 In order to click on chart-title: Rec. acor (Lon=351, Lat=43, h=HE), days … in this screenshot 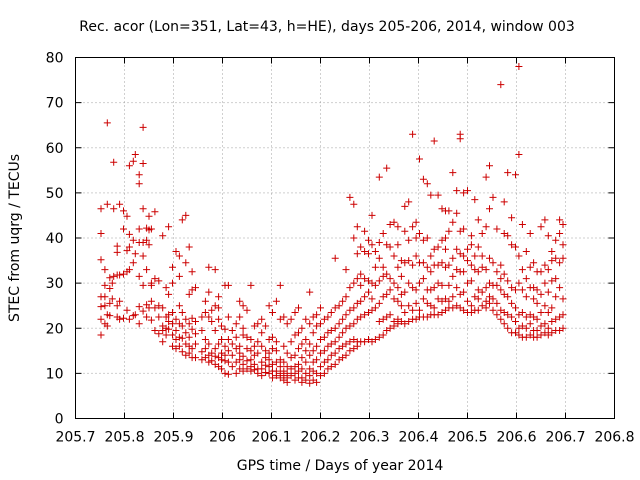, I will do `click(327, 27)`.